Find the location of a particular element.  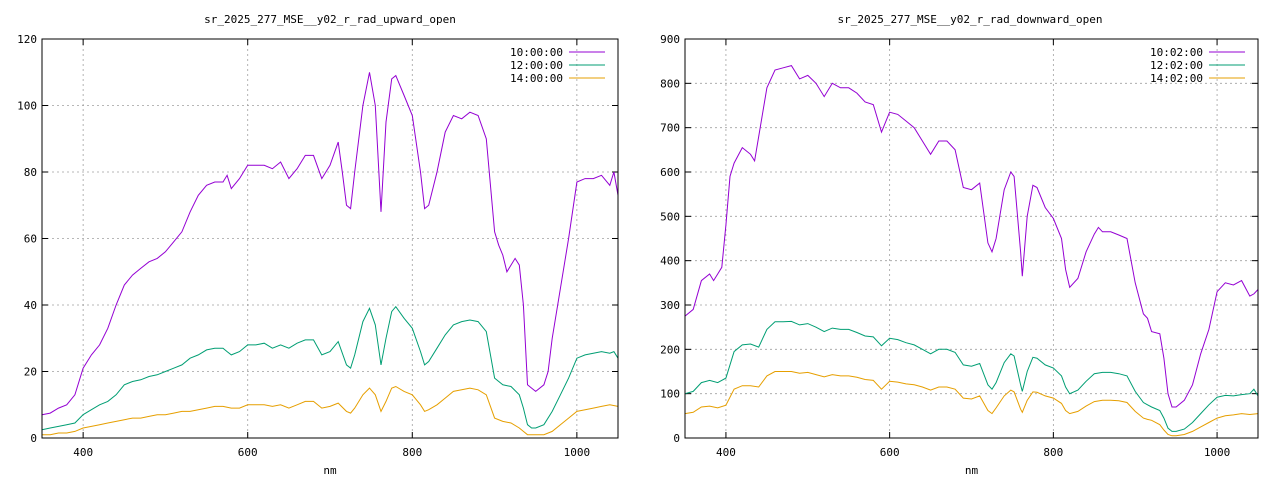

legend-label: 14:00:00 is located at coordinates (536, 78).